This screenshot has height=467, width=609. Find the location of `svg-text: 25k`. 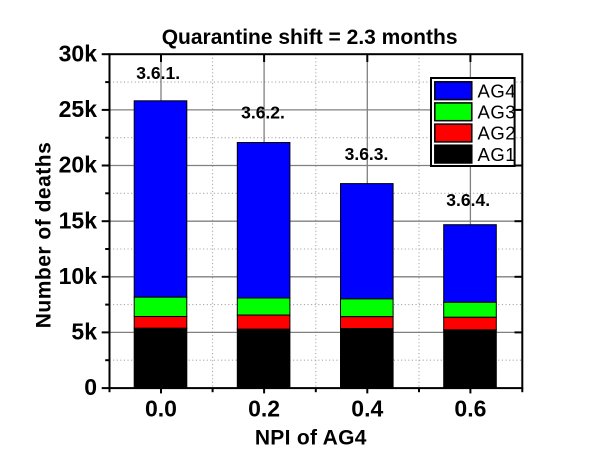

svg-text: 25k is located at coordinates (78, 109).